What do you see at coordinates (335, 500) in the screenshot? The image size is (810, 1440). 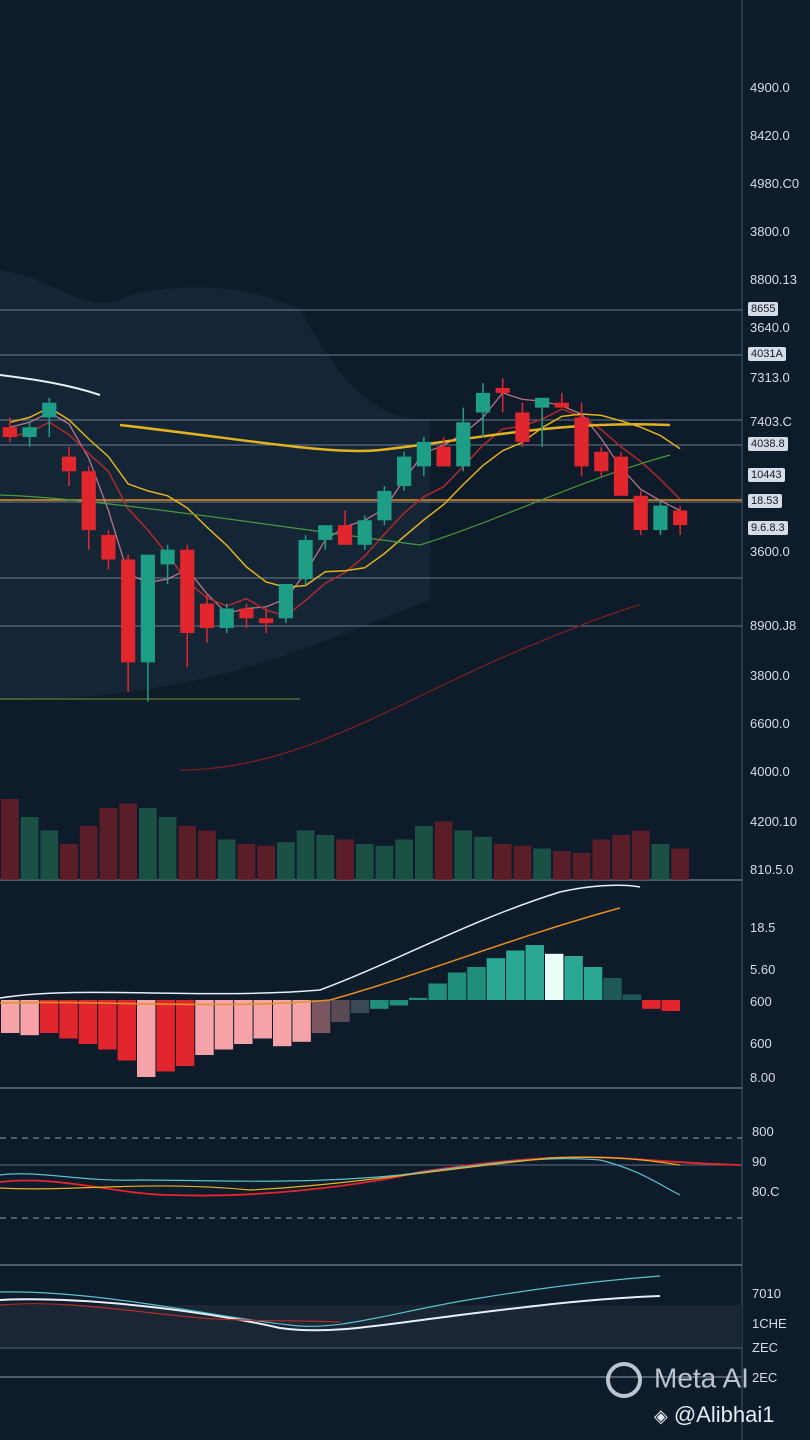 I see `ma-green-line` at bounding box center [335, 500].